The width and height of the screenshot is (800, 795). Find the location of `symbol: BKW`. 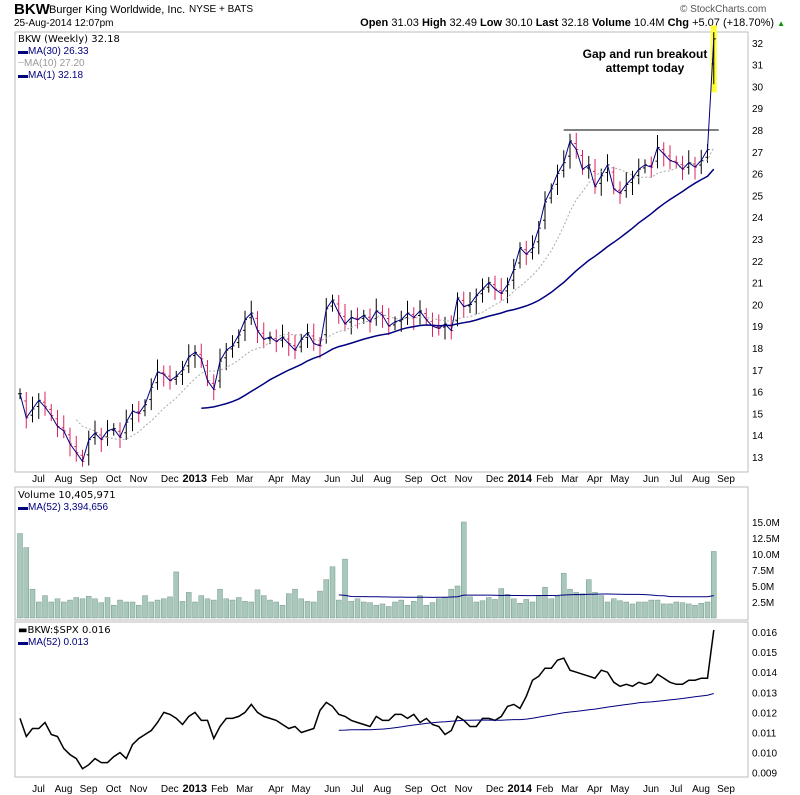

symbol: BKW is located at coordinates (32, 9).